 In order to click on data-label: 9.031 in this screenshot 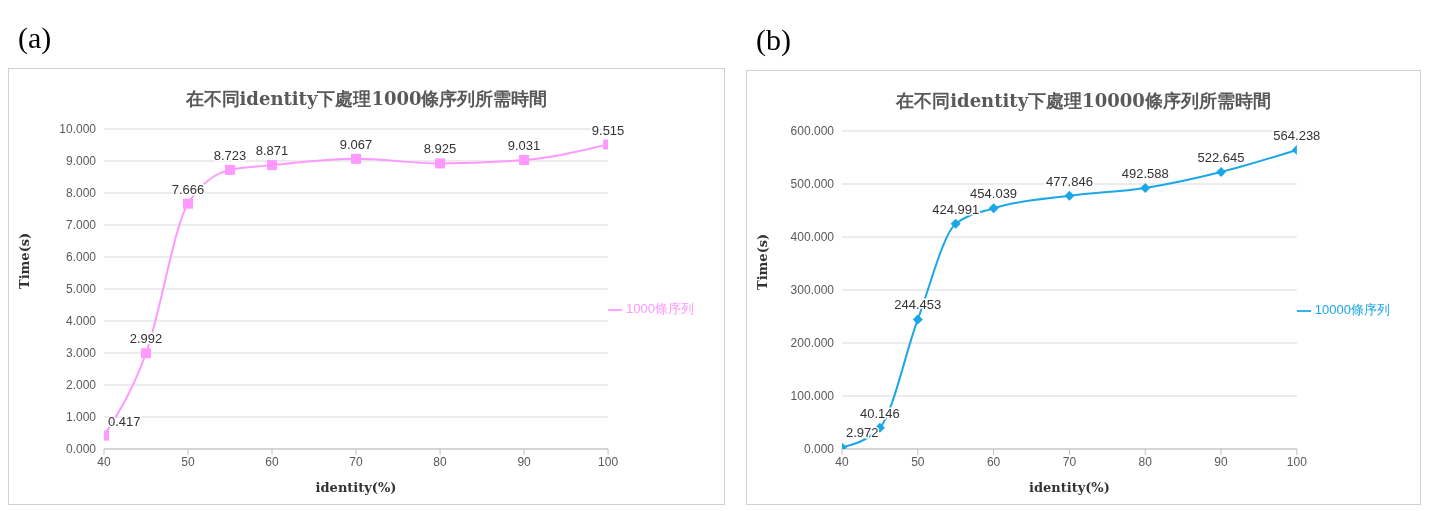, I will do `click(524, 146)`.